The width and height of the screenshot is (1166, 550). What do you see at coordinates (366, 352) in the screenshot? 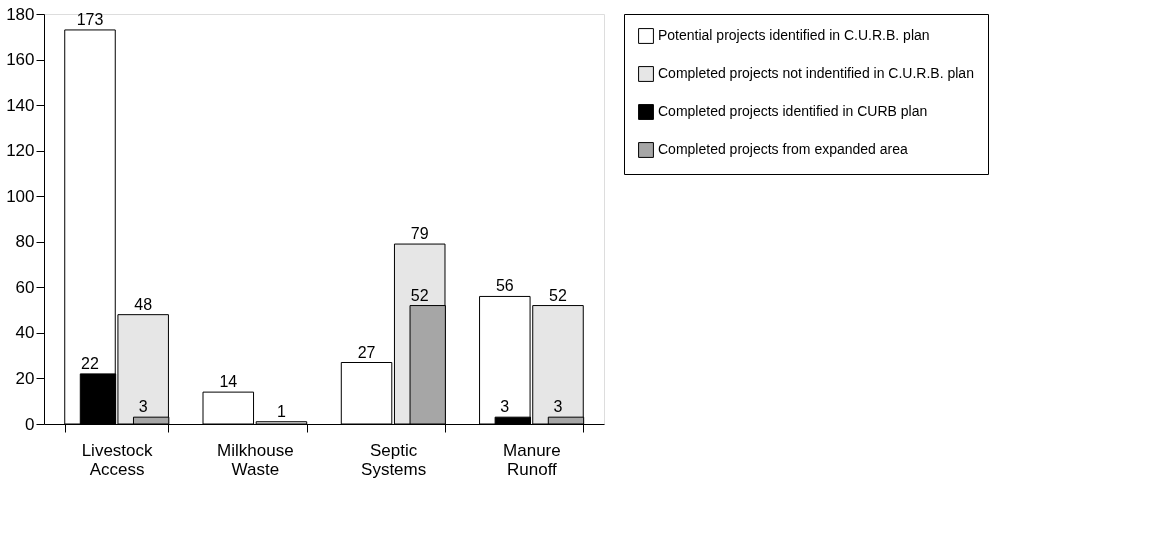
I see `data-label: 27` at bounding box center [366, 352].